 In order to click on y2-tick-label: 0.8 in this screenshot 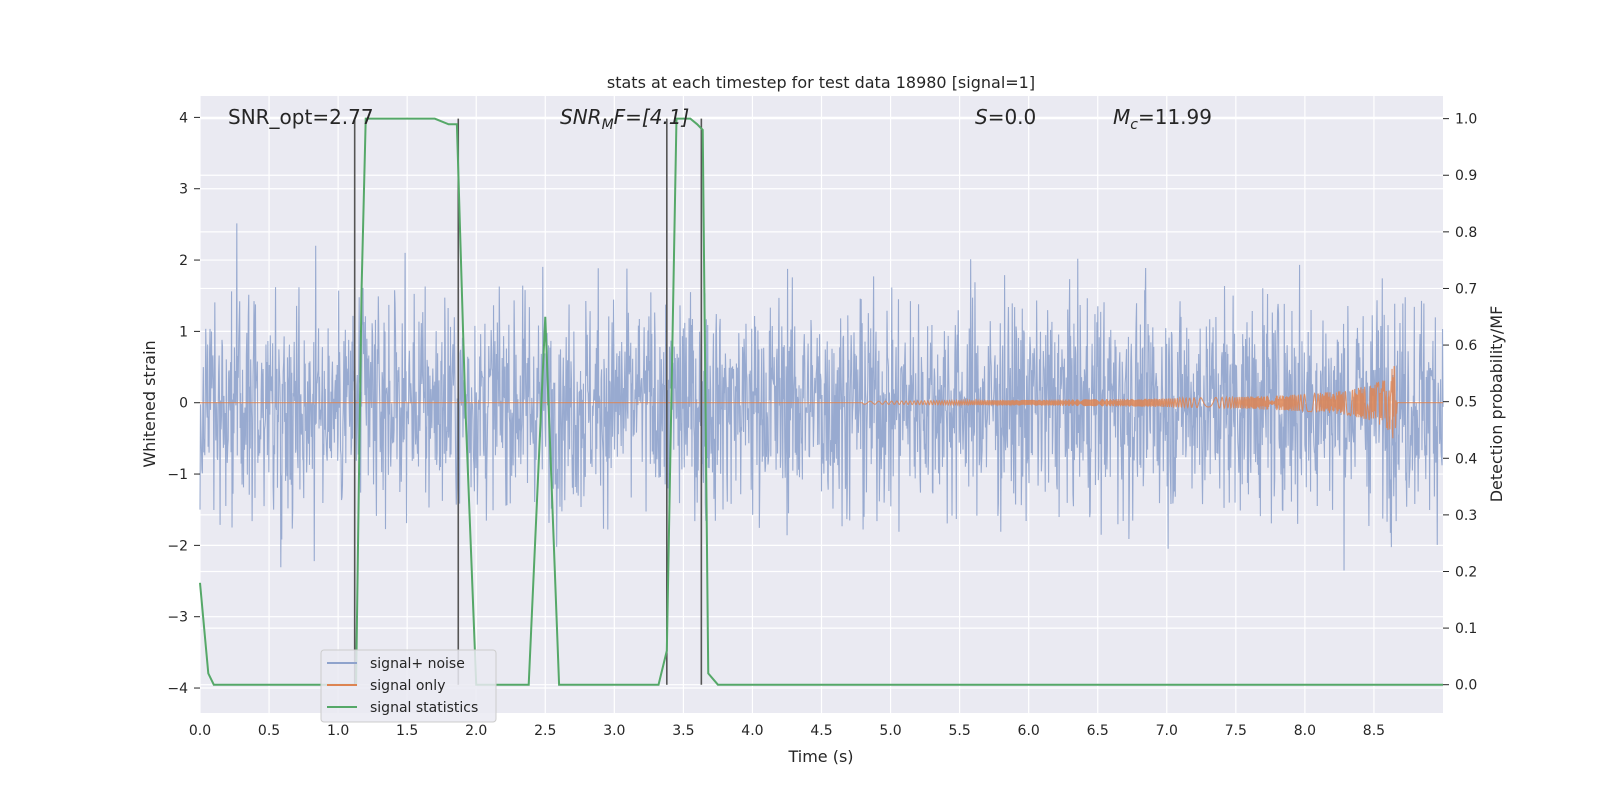, I will do `click(1466, 233)`.